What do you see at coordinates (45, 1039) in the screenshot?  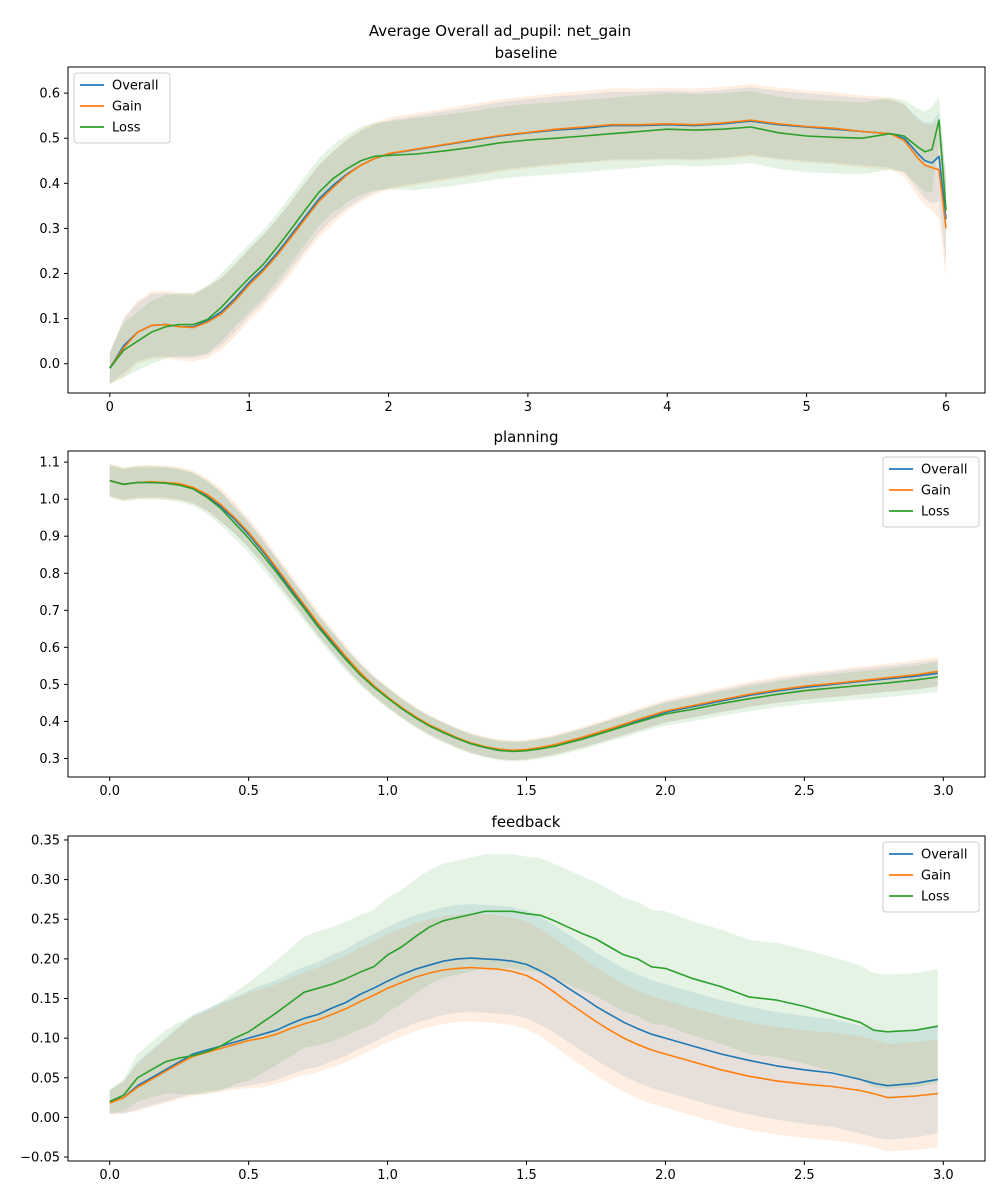 I see `y-tick-label: 0.10` at bounding box center [45, 1039].